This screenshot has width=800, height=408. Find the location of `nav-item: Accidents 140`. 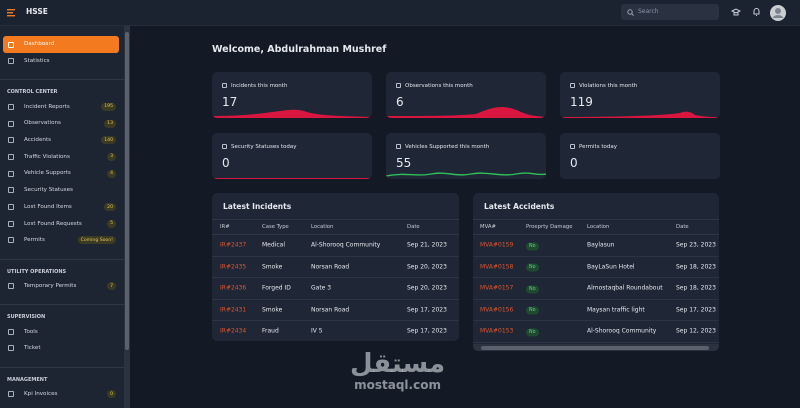

nav-item: Accidents 140 is located at coordinates (61, 140).